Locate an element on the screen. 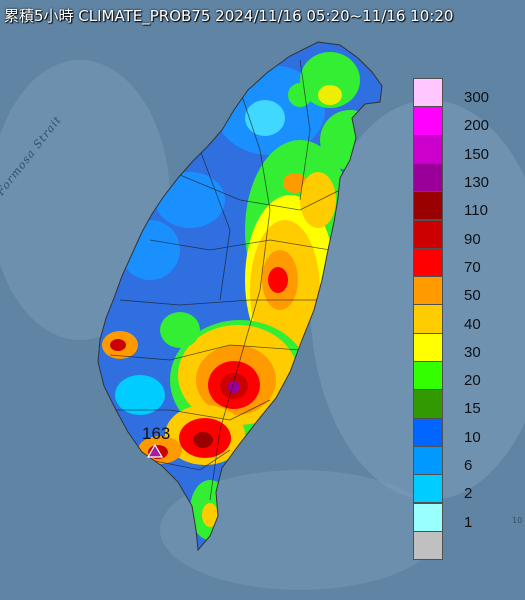 This screenshot has width=525, height=600. peak-value-label: 163 is located at coordinates (156, 433).